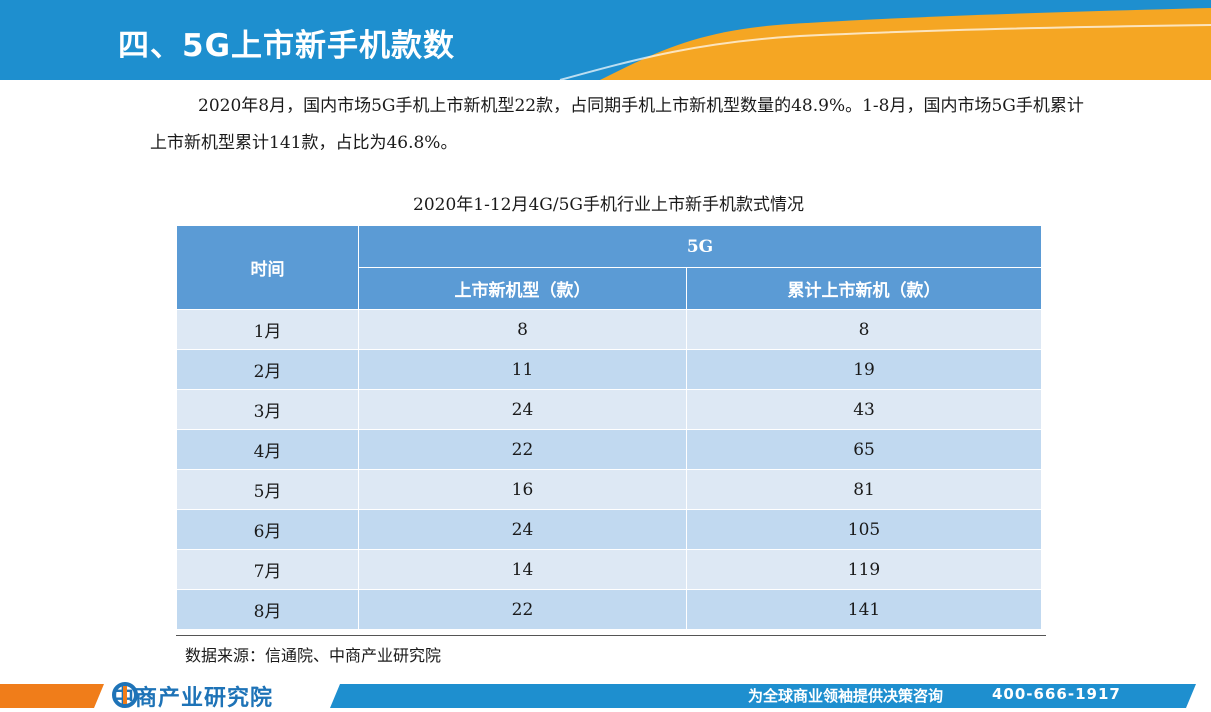 The image size is (1211, 712). I want to click on cell-month: 7月, so click(267, 569).